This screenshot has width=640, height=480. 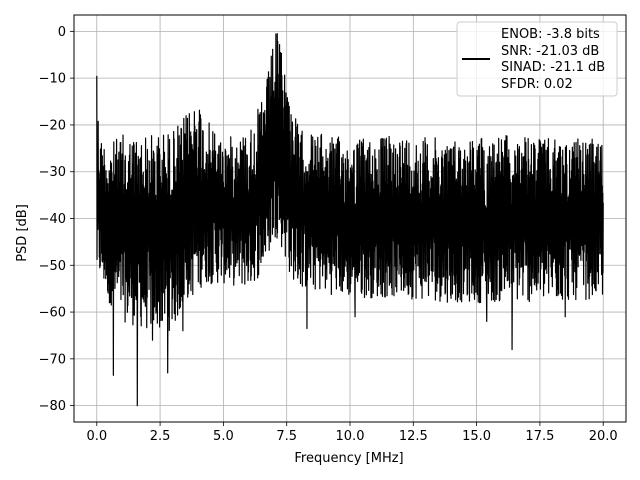 I want to click on x-tick-label: 2.5, so click(x=160, y=436).